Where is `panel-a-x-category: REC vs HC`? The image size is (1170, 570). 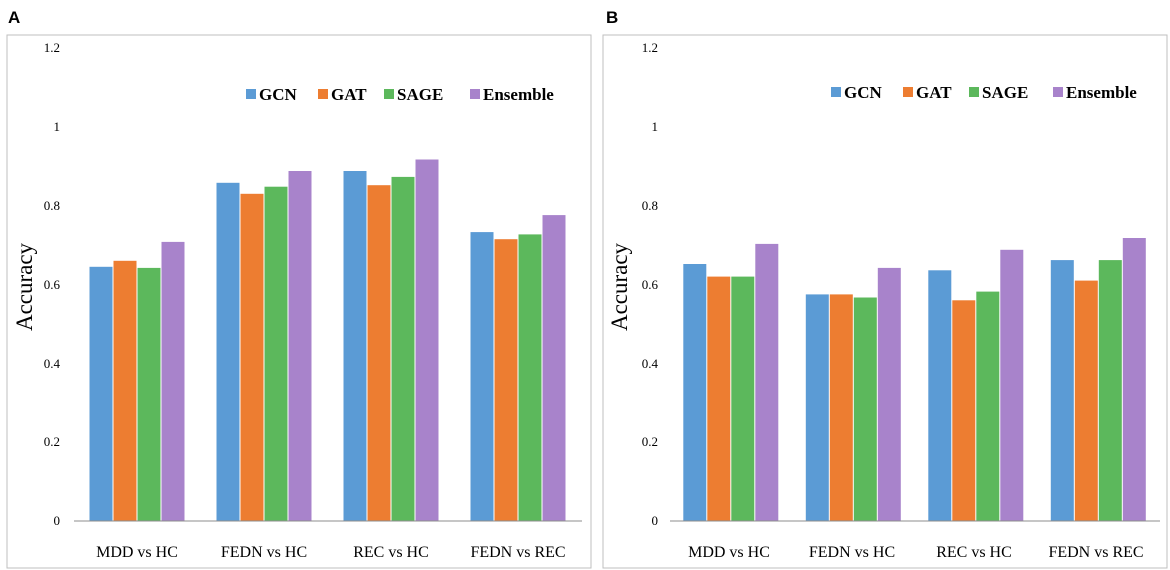
panel-a-x-category: REC vs HC is located at coordinates (391, 552).